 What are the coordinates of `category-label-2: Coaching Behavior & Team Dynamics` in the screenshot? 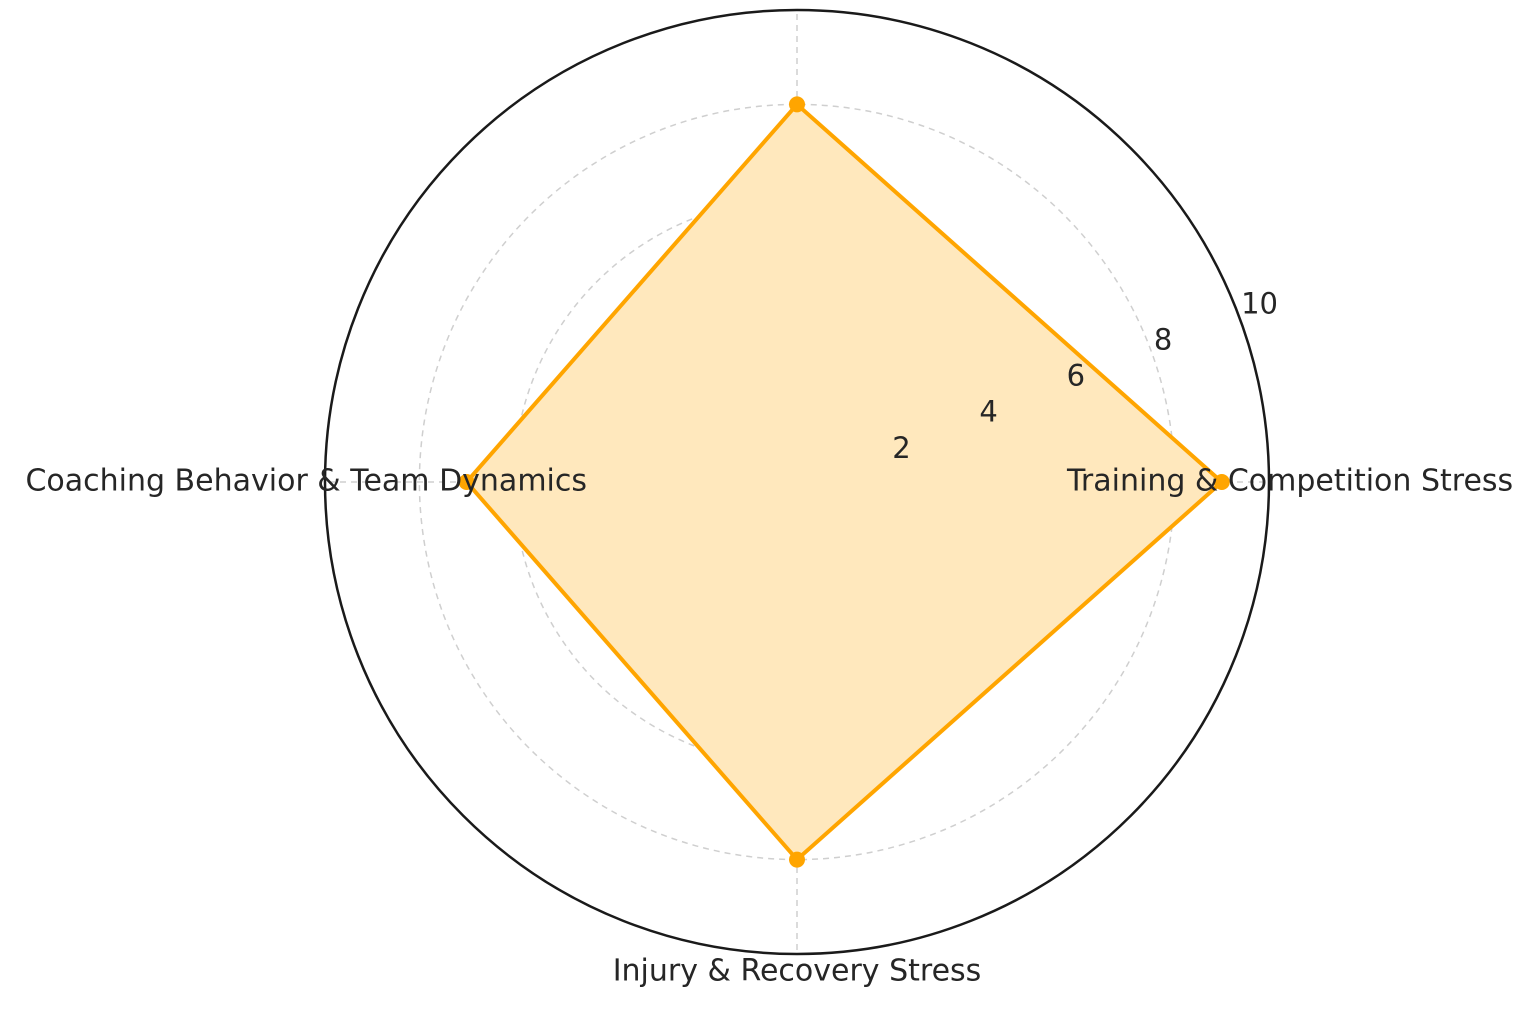 It's located at (306, 481).